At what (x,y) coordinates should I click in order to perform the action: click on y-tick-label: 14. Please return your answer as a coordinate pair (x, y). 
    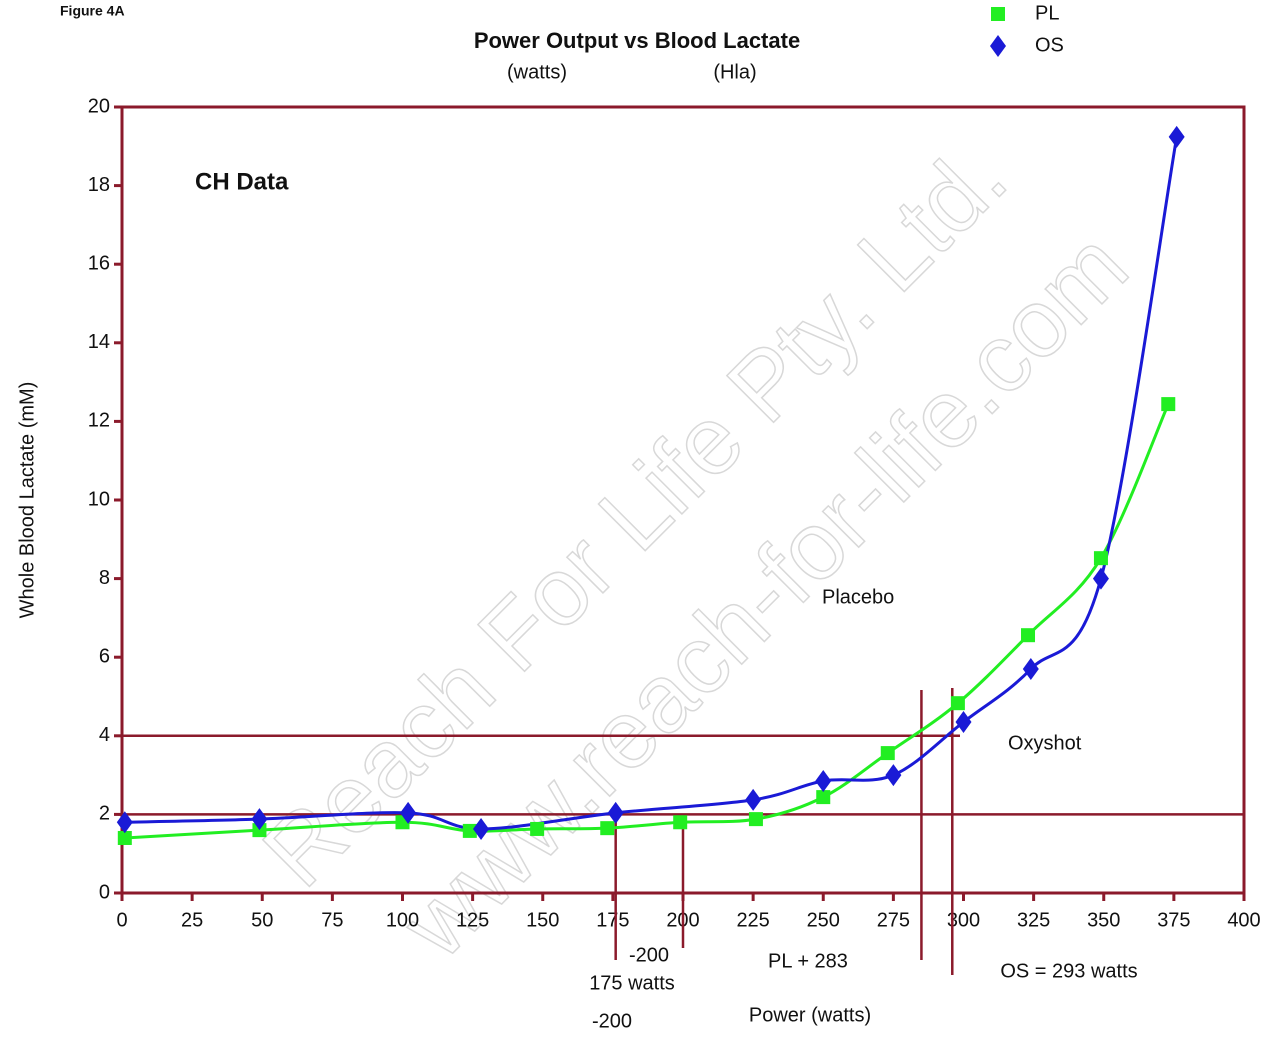
    Looking at the image, I should click on (99, 342).